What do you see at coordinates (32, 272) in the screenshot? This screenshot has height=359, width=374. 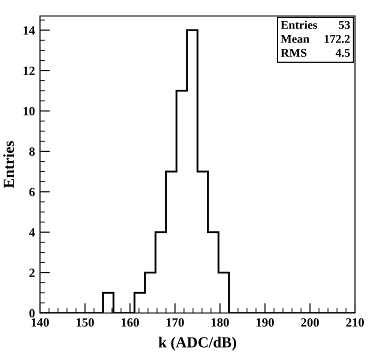 I see `y-tick-label: 2` at bounding box center [32, 272].